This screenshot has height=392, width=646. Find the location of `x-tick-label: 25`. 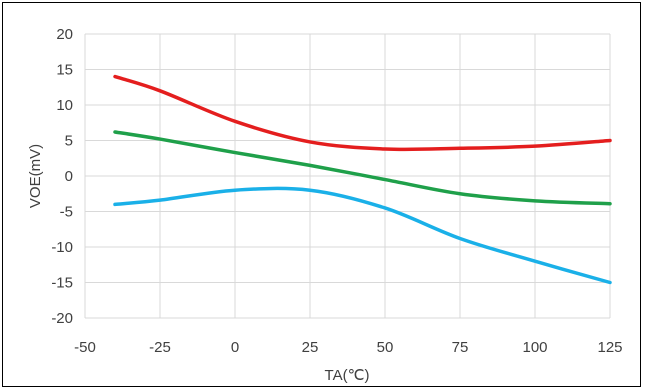

x-tick-label: 25 is located at coordinates (310, 347).